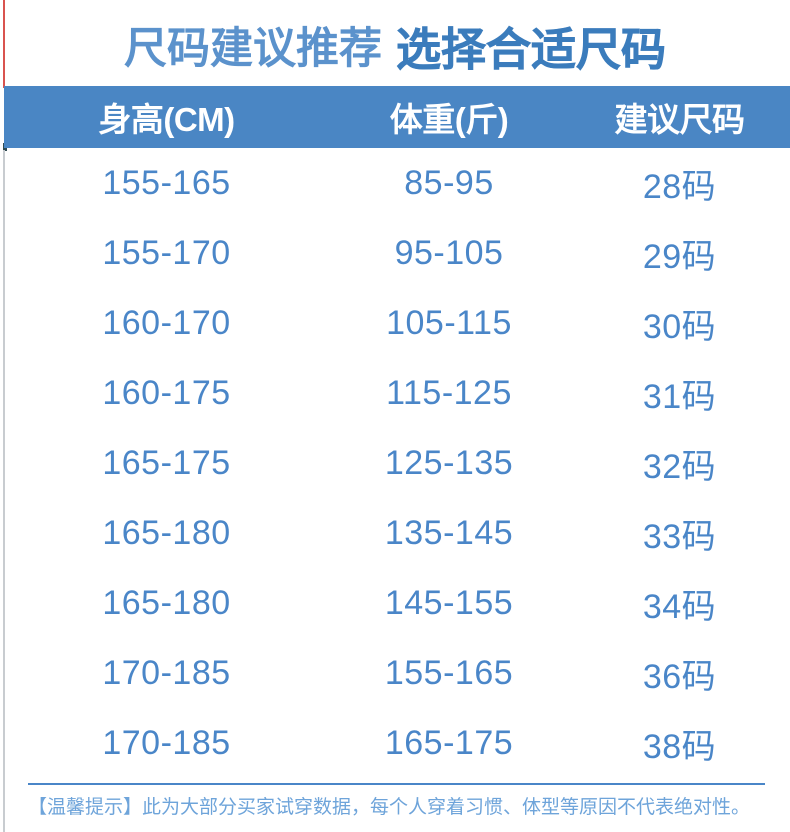 Image resolution: width=790 pixels, height=832 pixels. What do you see at coordinates (166, 322) in the screenshot?
I see `cell-height: 160-170` at bounding box center [166, 322].